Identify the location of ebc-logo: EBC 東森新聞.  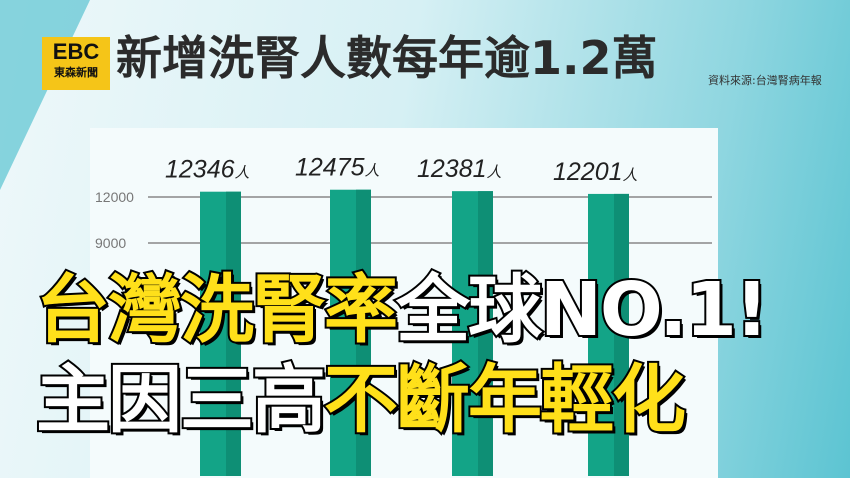
(76, 63).